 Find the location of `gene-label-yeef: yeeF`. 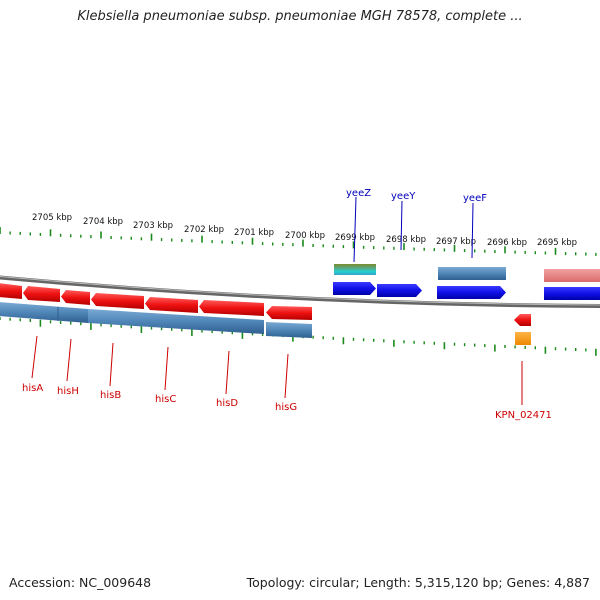

gene-label-yeef: yeeF is located at coordinates (475, 198).